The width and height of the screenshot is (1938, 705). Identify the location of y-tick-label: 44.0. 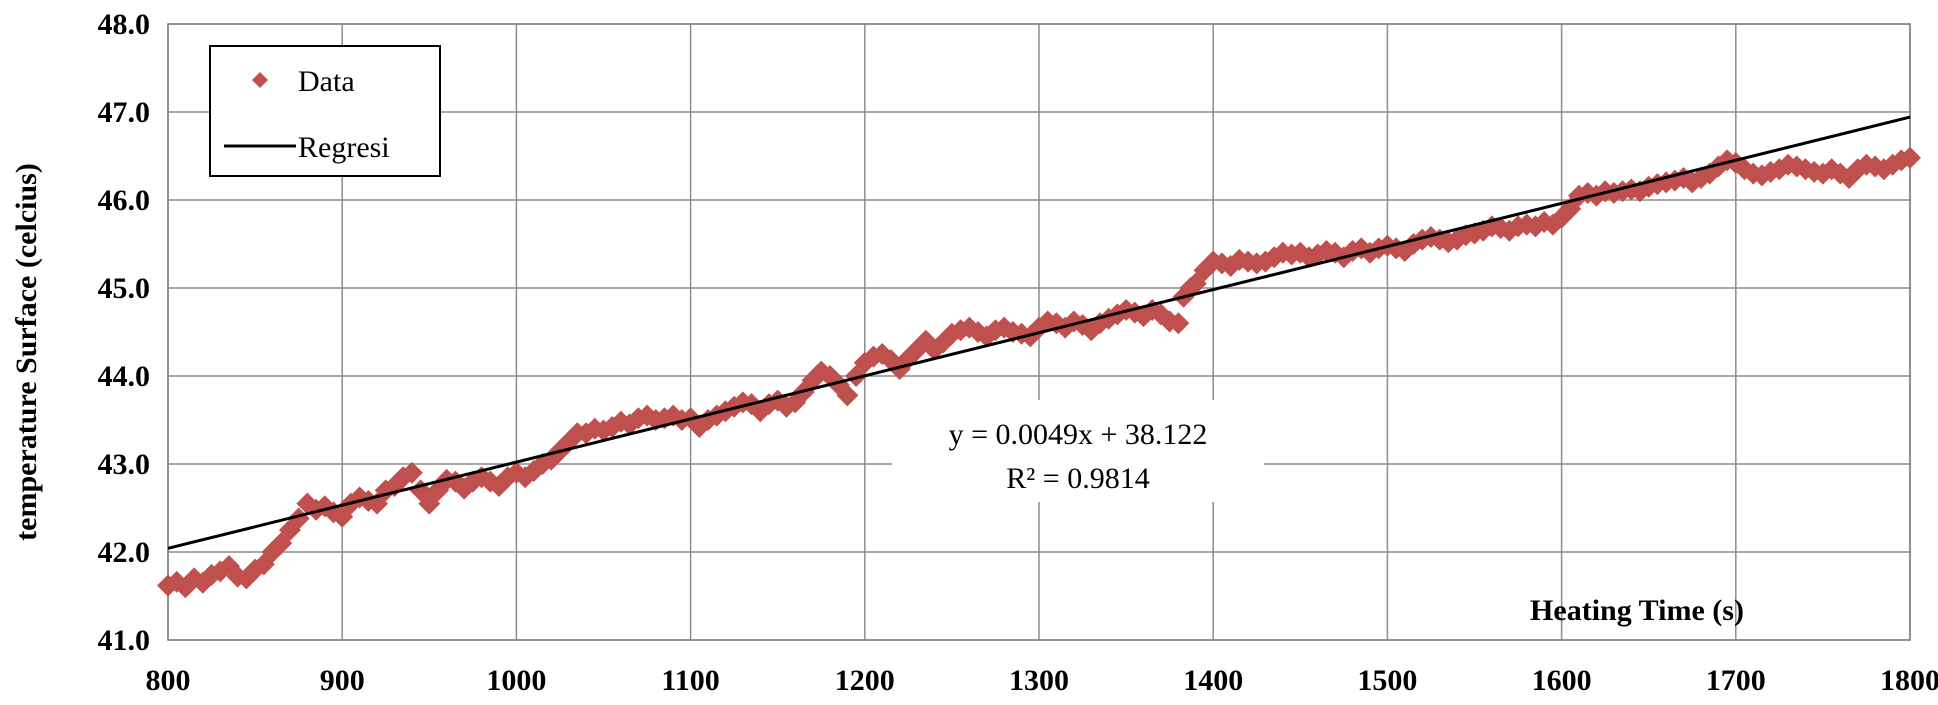
(124, 376).